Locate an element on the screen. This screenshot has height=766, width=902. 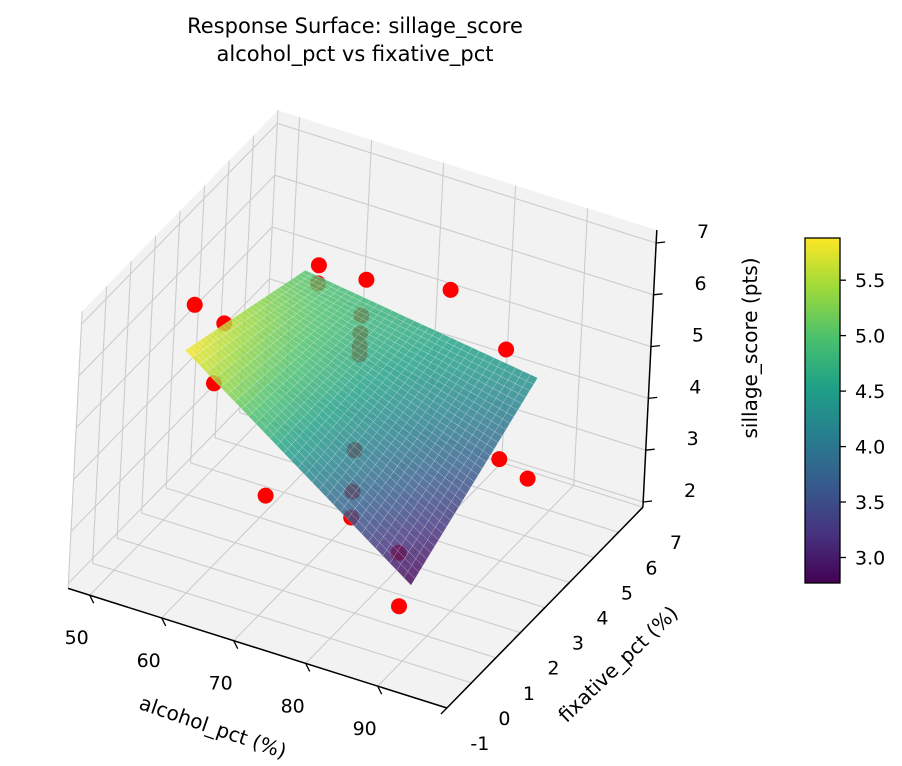
colorbar-tick-label: 3.5 is located at coordinates (870, 503).